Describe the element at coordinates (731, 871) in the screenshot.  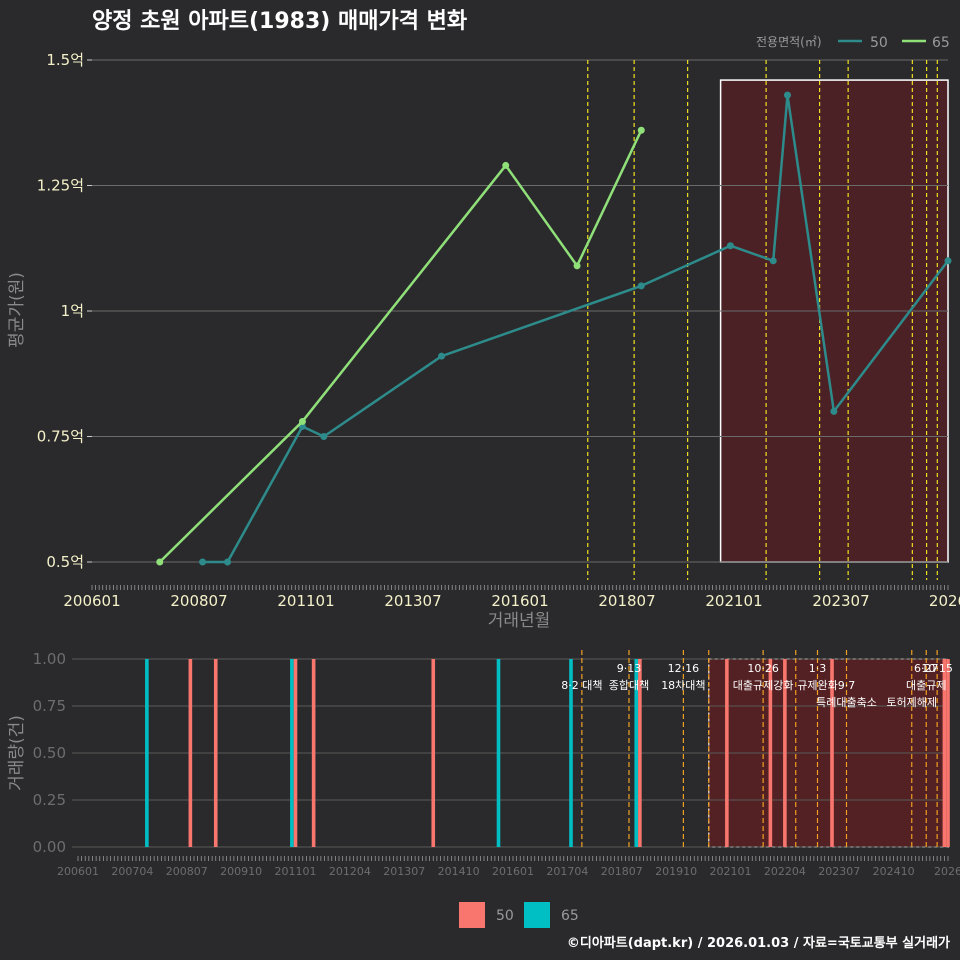
I see `volume-x-tick-label: 202101` at that location.